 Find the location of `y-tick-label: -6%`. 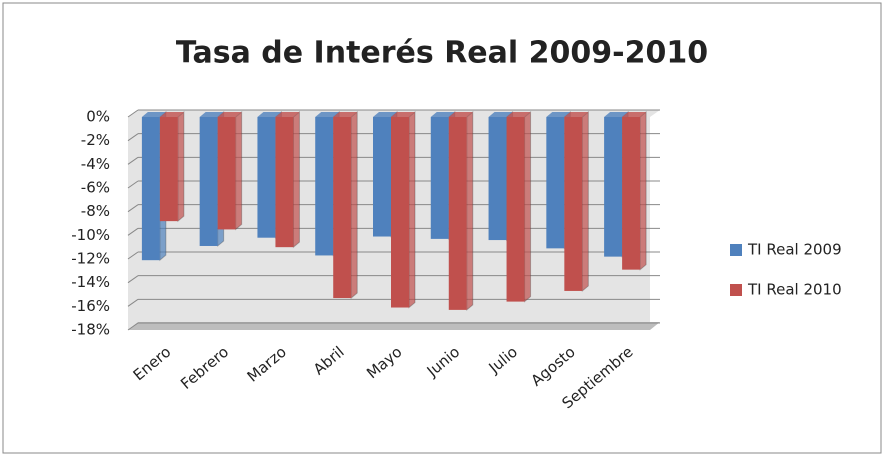

y-tick-label: -6% is located at coordinates (95, 188).